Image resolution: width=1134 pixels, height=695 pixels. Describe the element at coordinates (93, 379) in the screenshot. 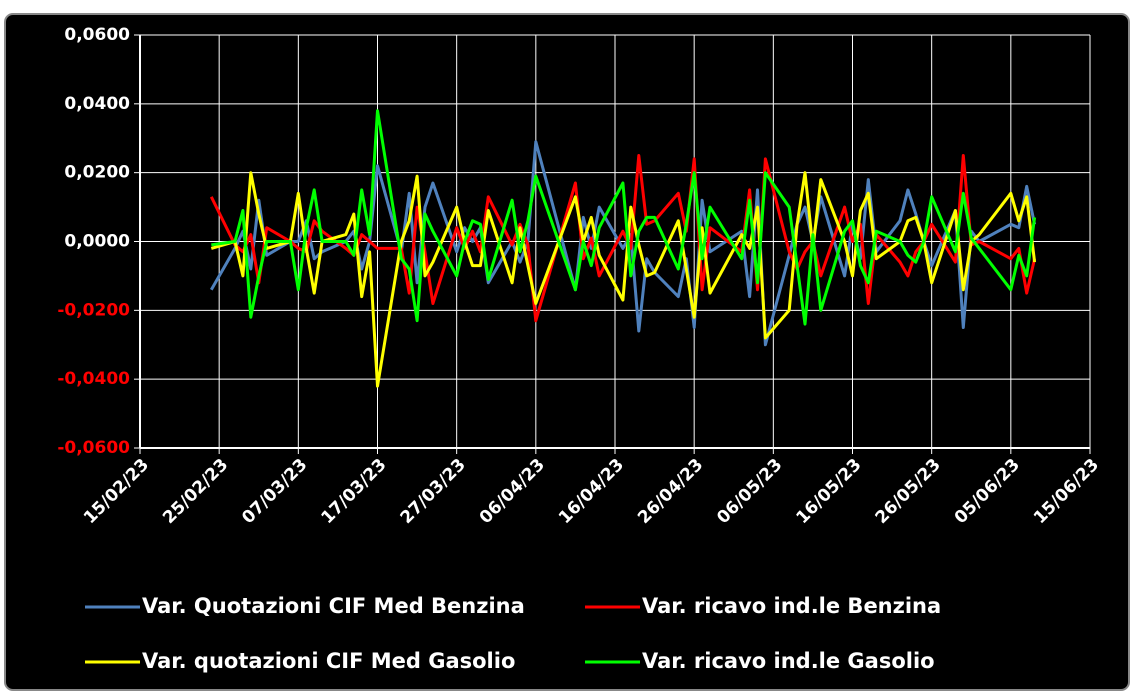

I see `y-tick-label: -0,0400` at that location.